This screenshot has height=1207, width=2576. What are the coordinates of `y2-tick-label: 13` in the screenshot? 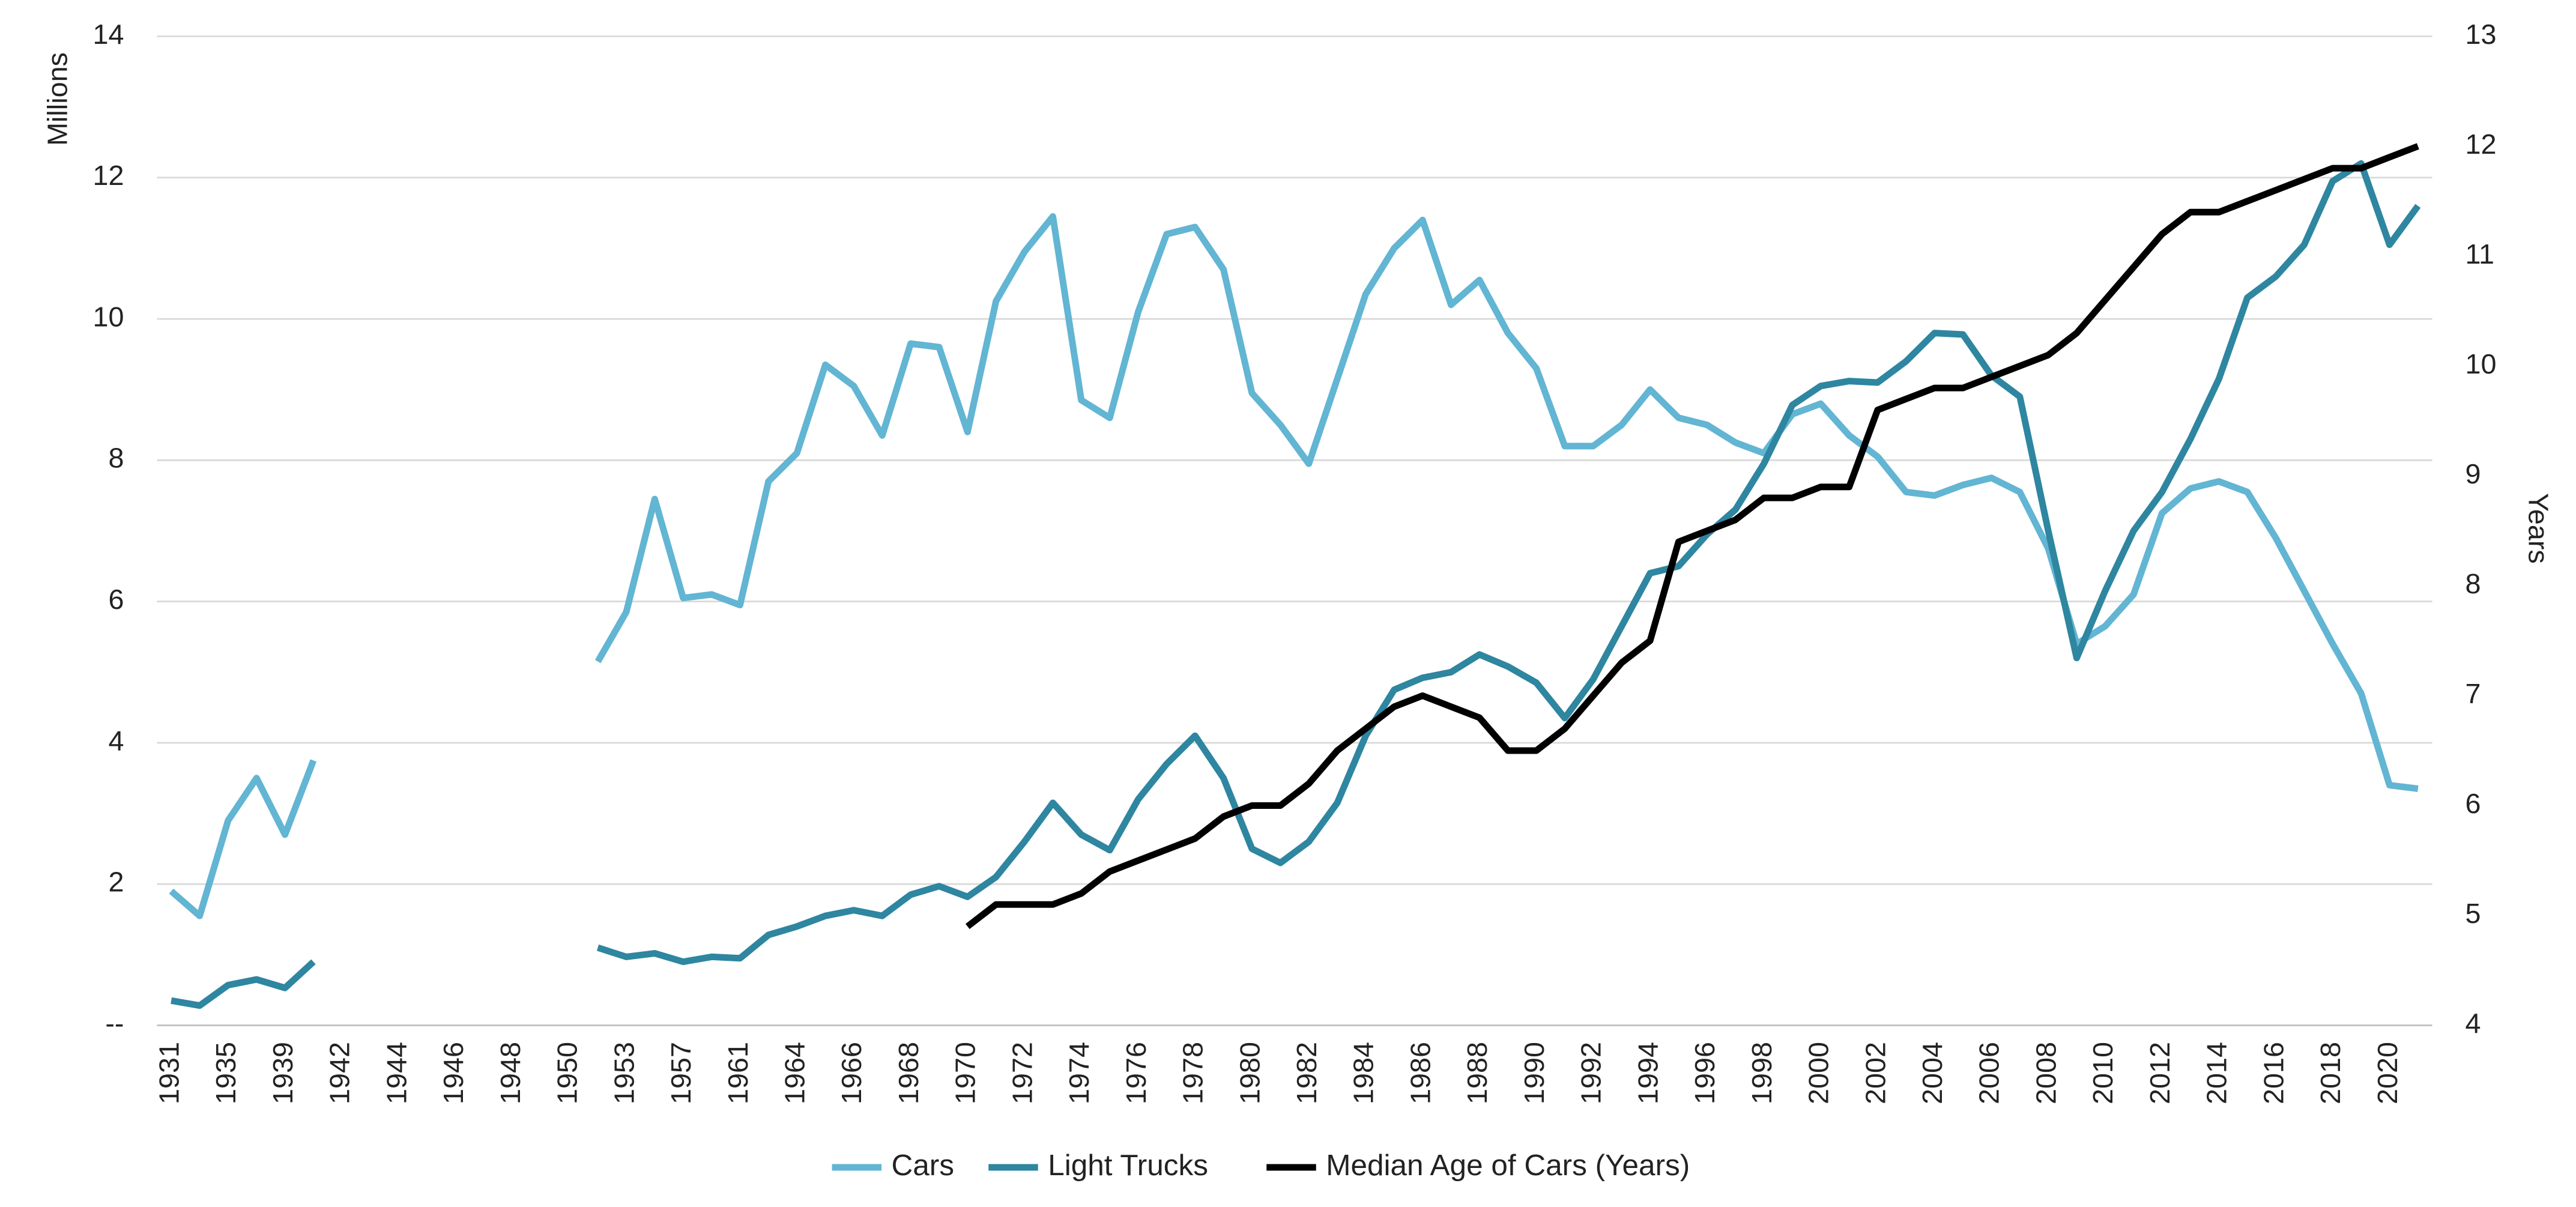 It's located at (2481, 34).